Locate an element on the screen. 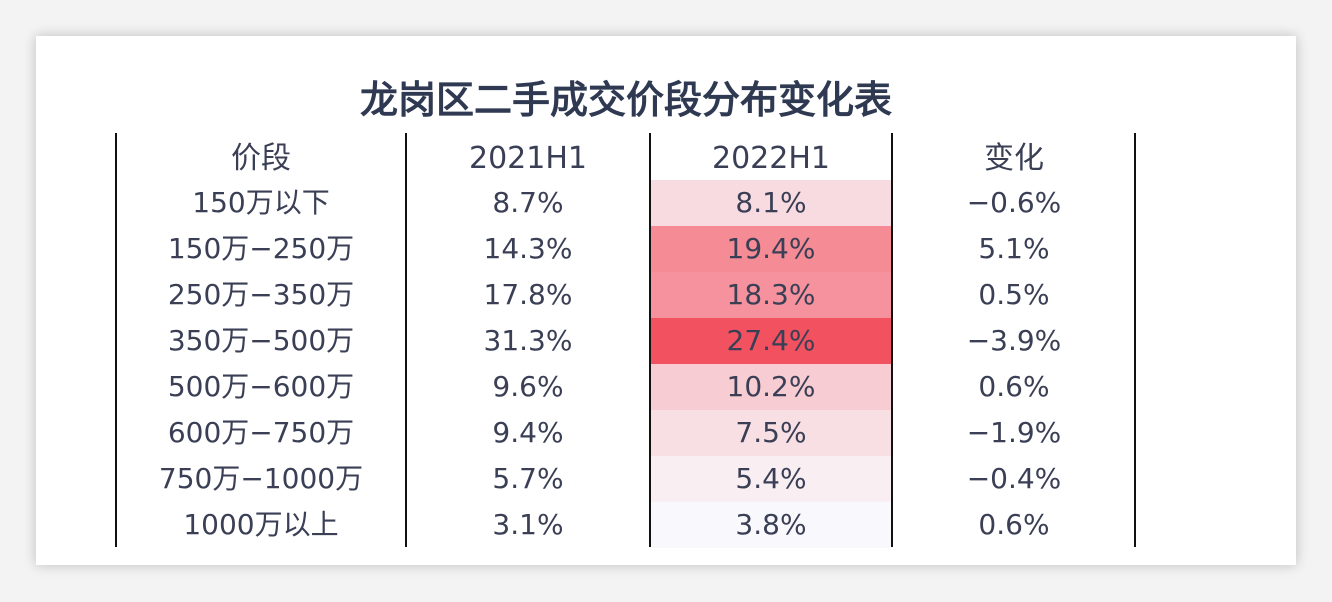 The image size is (1332, 602). segment-cell: 150万以下 is located at coordinates (261, 202).